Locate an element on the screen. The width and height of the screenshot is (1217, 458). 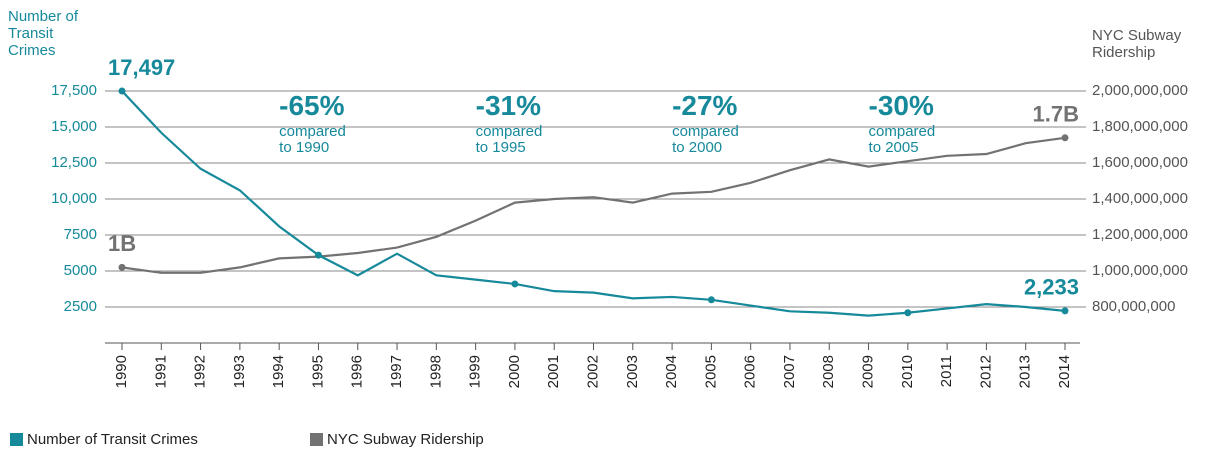
y2-tick-label: 1,800,000,000 is located at coordinates (1140, 126).